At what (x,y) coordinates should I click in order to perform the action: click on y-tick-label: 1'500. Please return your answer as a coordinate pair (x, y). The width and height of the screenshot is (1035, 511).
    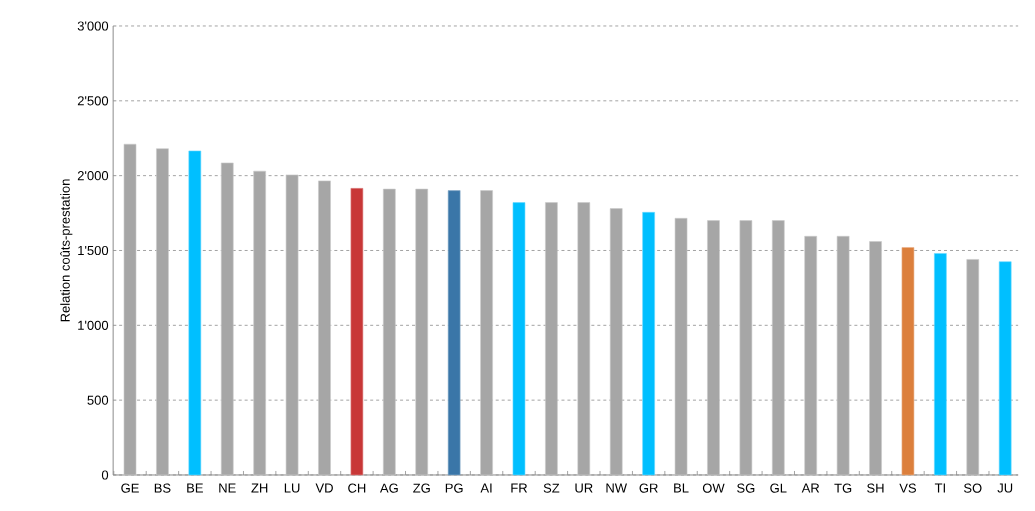
    Looking at the image, I should click on (93, 250).